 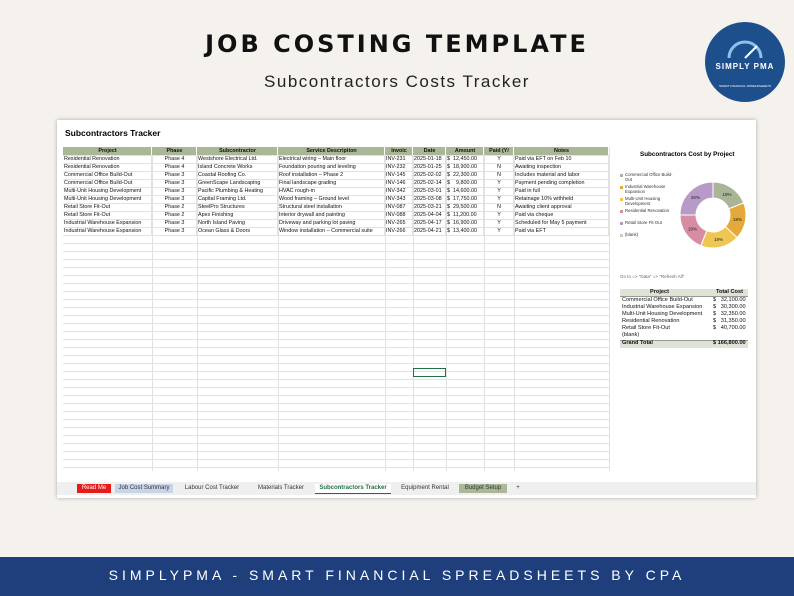 What do you see at coordinates (745, 62) in the screenshot?
I see `logo: SIMPLY PMA SMART FINANCIAL SPREADSHEETS` at bounding box center [745, 62].